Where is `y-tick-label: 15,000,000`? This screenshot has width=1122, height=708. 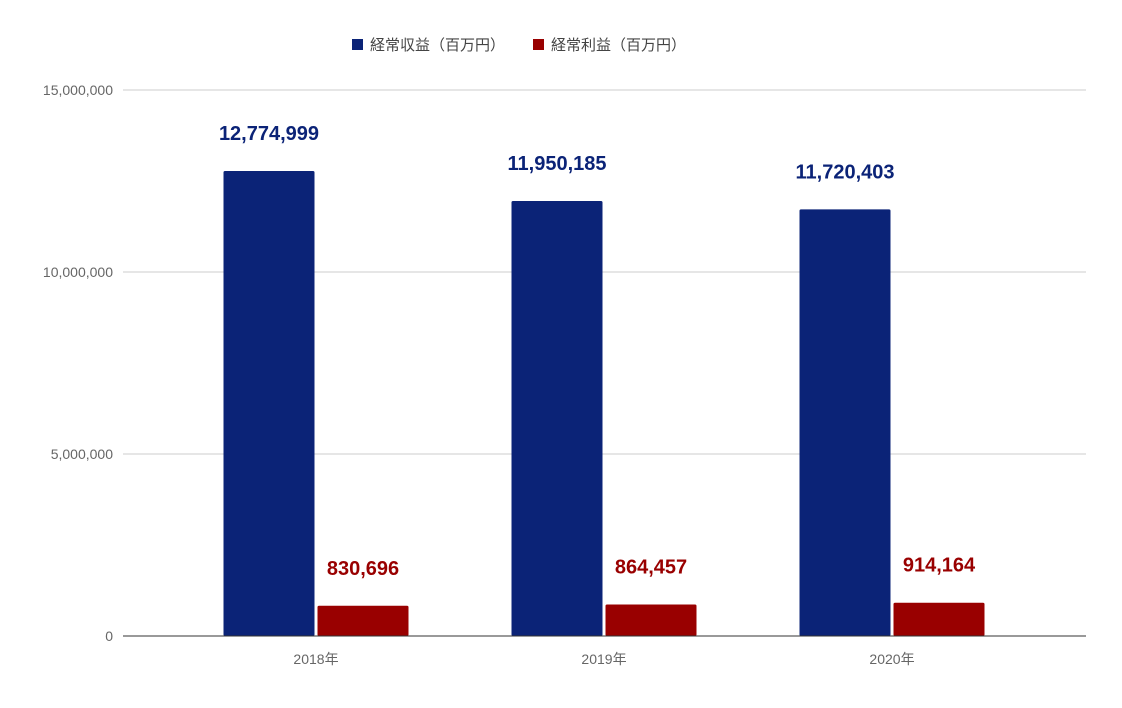 y-tick-label: 15,000,000 is located at coordinates (78, 90).